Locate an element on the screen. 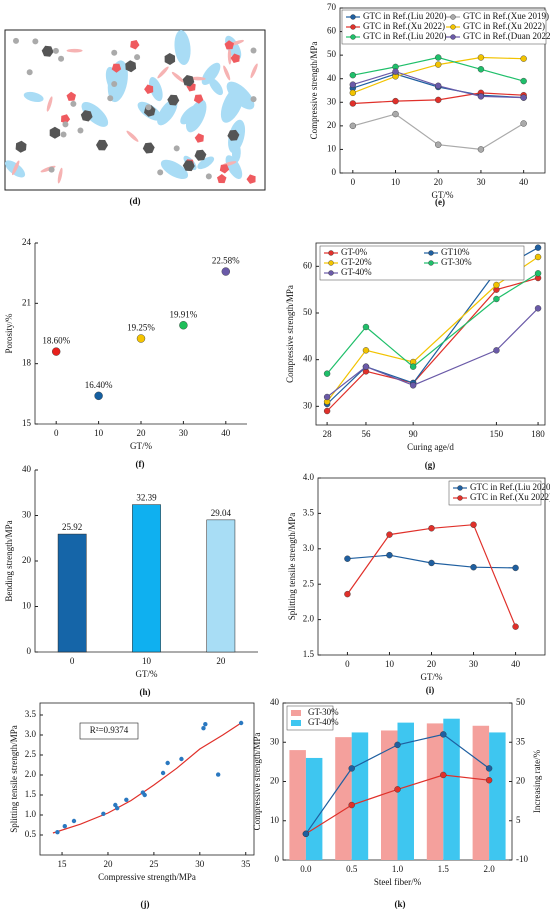 Image resolution: width=550 pixels, height=912 pixels. value-label: 19.91% is located at coordinates (184, 314).